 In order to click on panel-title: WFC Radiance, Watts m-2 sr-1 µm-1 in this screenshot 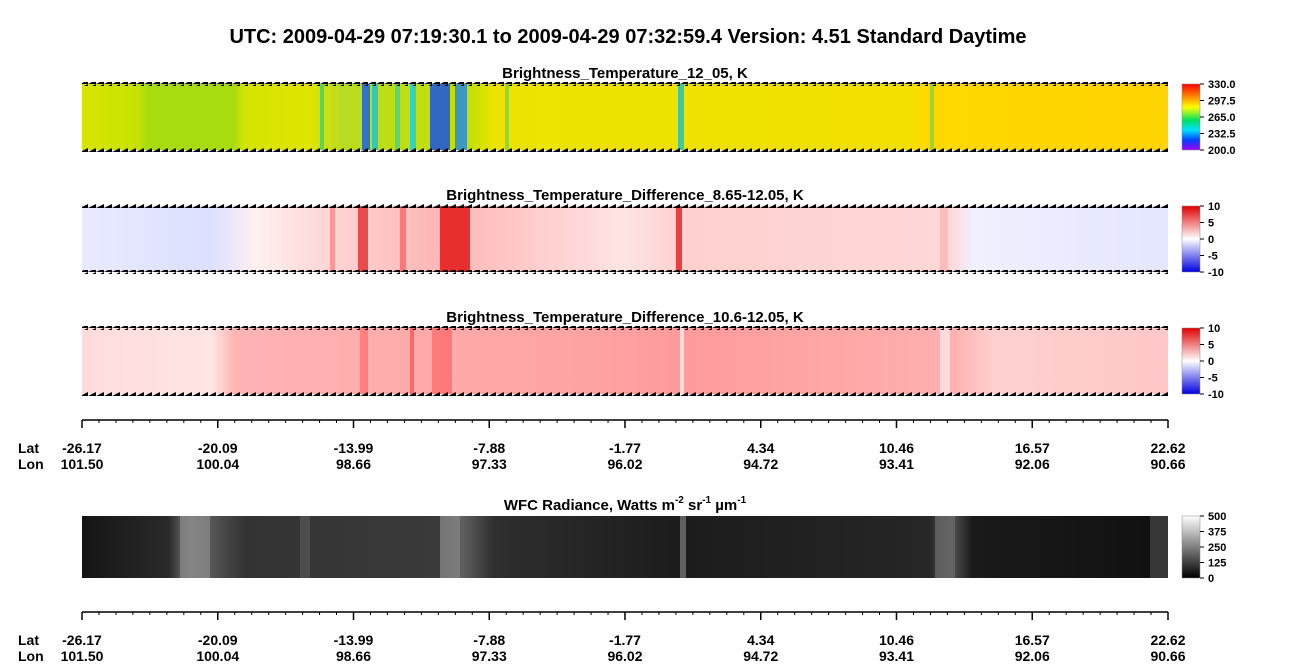, I will do `click(625, 504)`.